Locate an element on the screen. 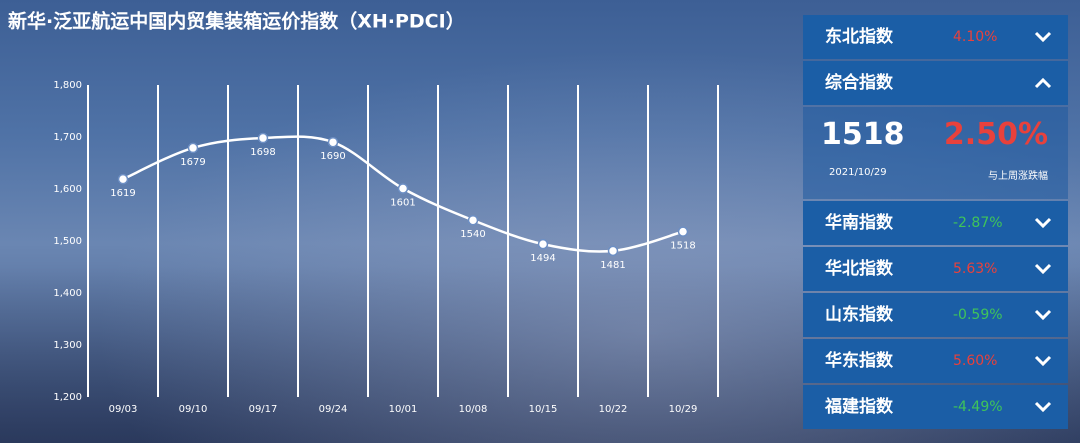 This screenshot has height=443, width=1080. index-name: 综合指数 is located at coordinates (859, 83).